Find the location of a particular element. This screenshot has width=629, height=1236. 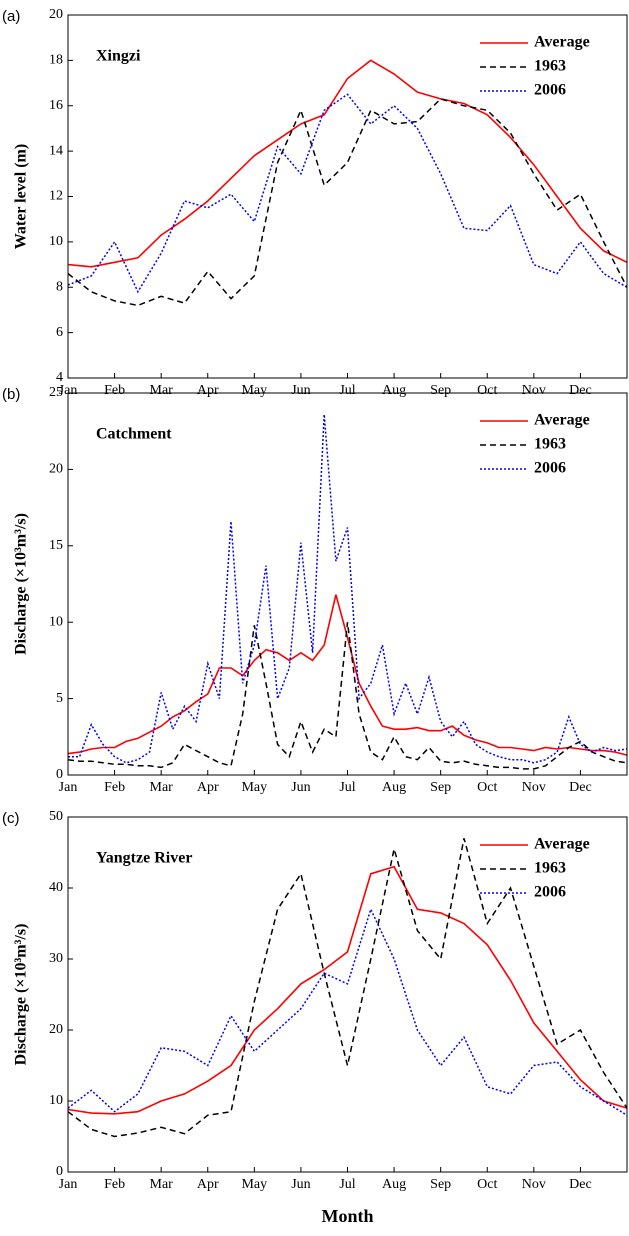

y-tick-label: 5 is located at coordinates (59, 698).